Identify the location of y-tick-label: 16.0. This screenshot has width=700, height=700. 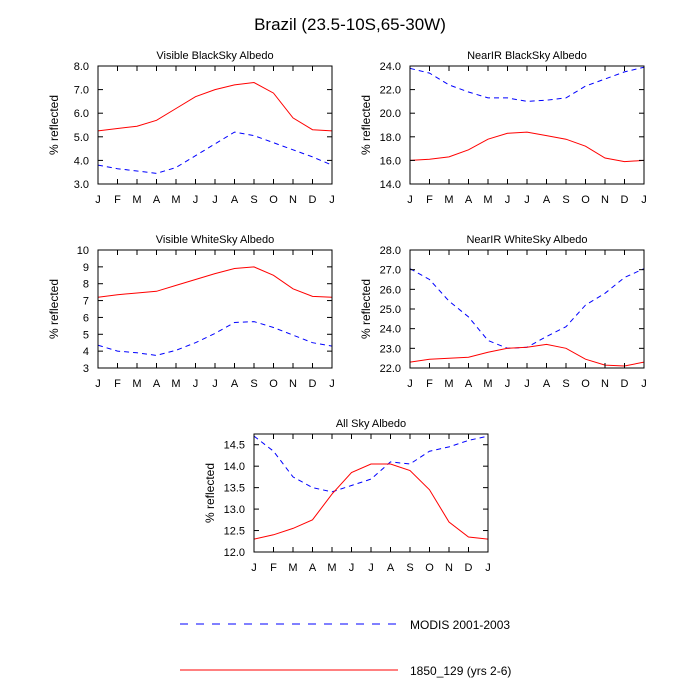
(390, 161).